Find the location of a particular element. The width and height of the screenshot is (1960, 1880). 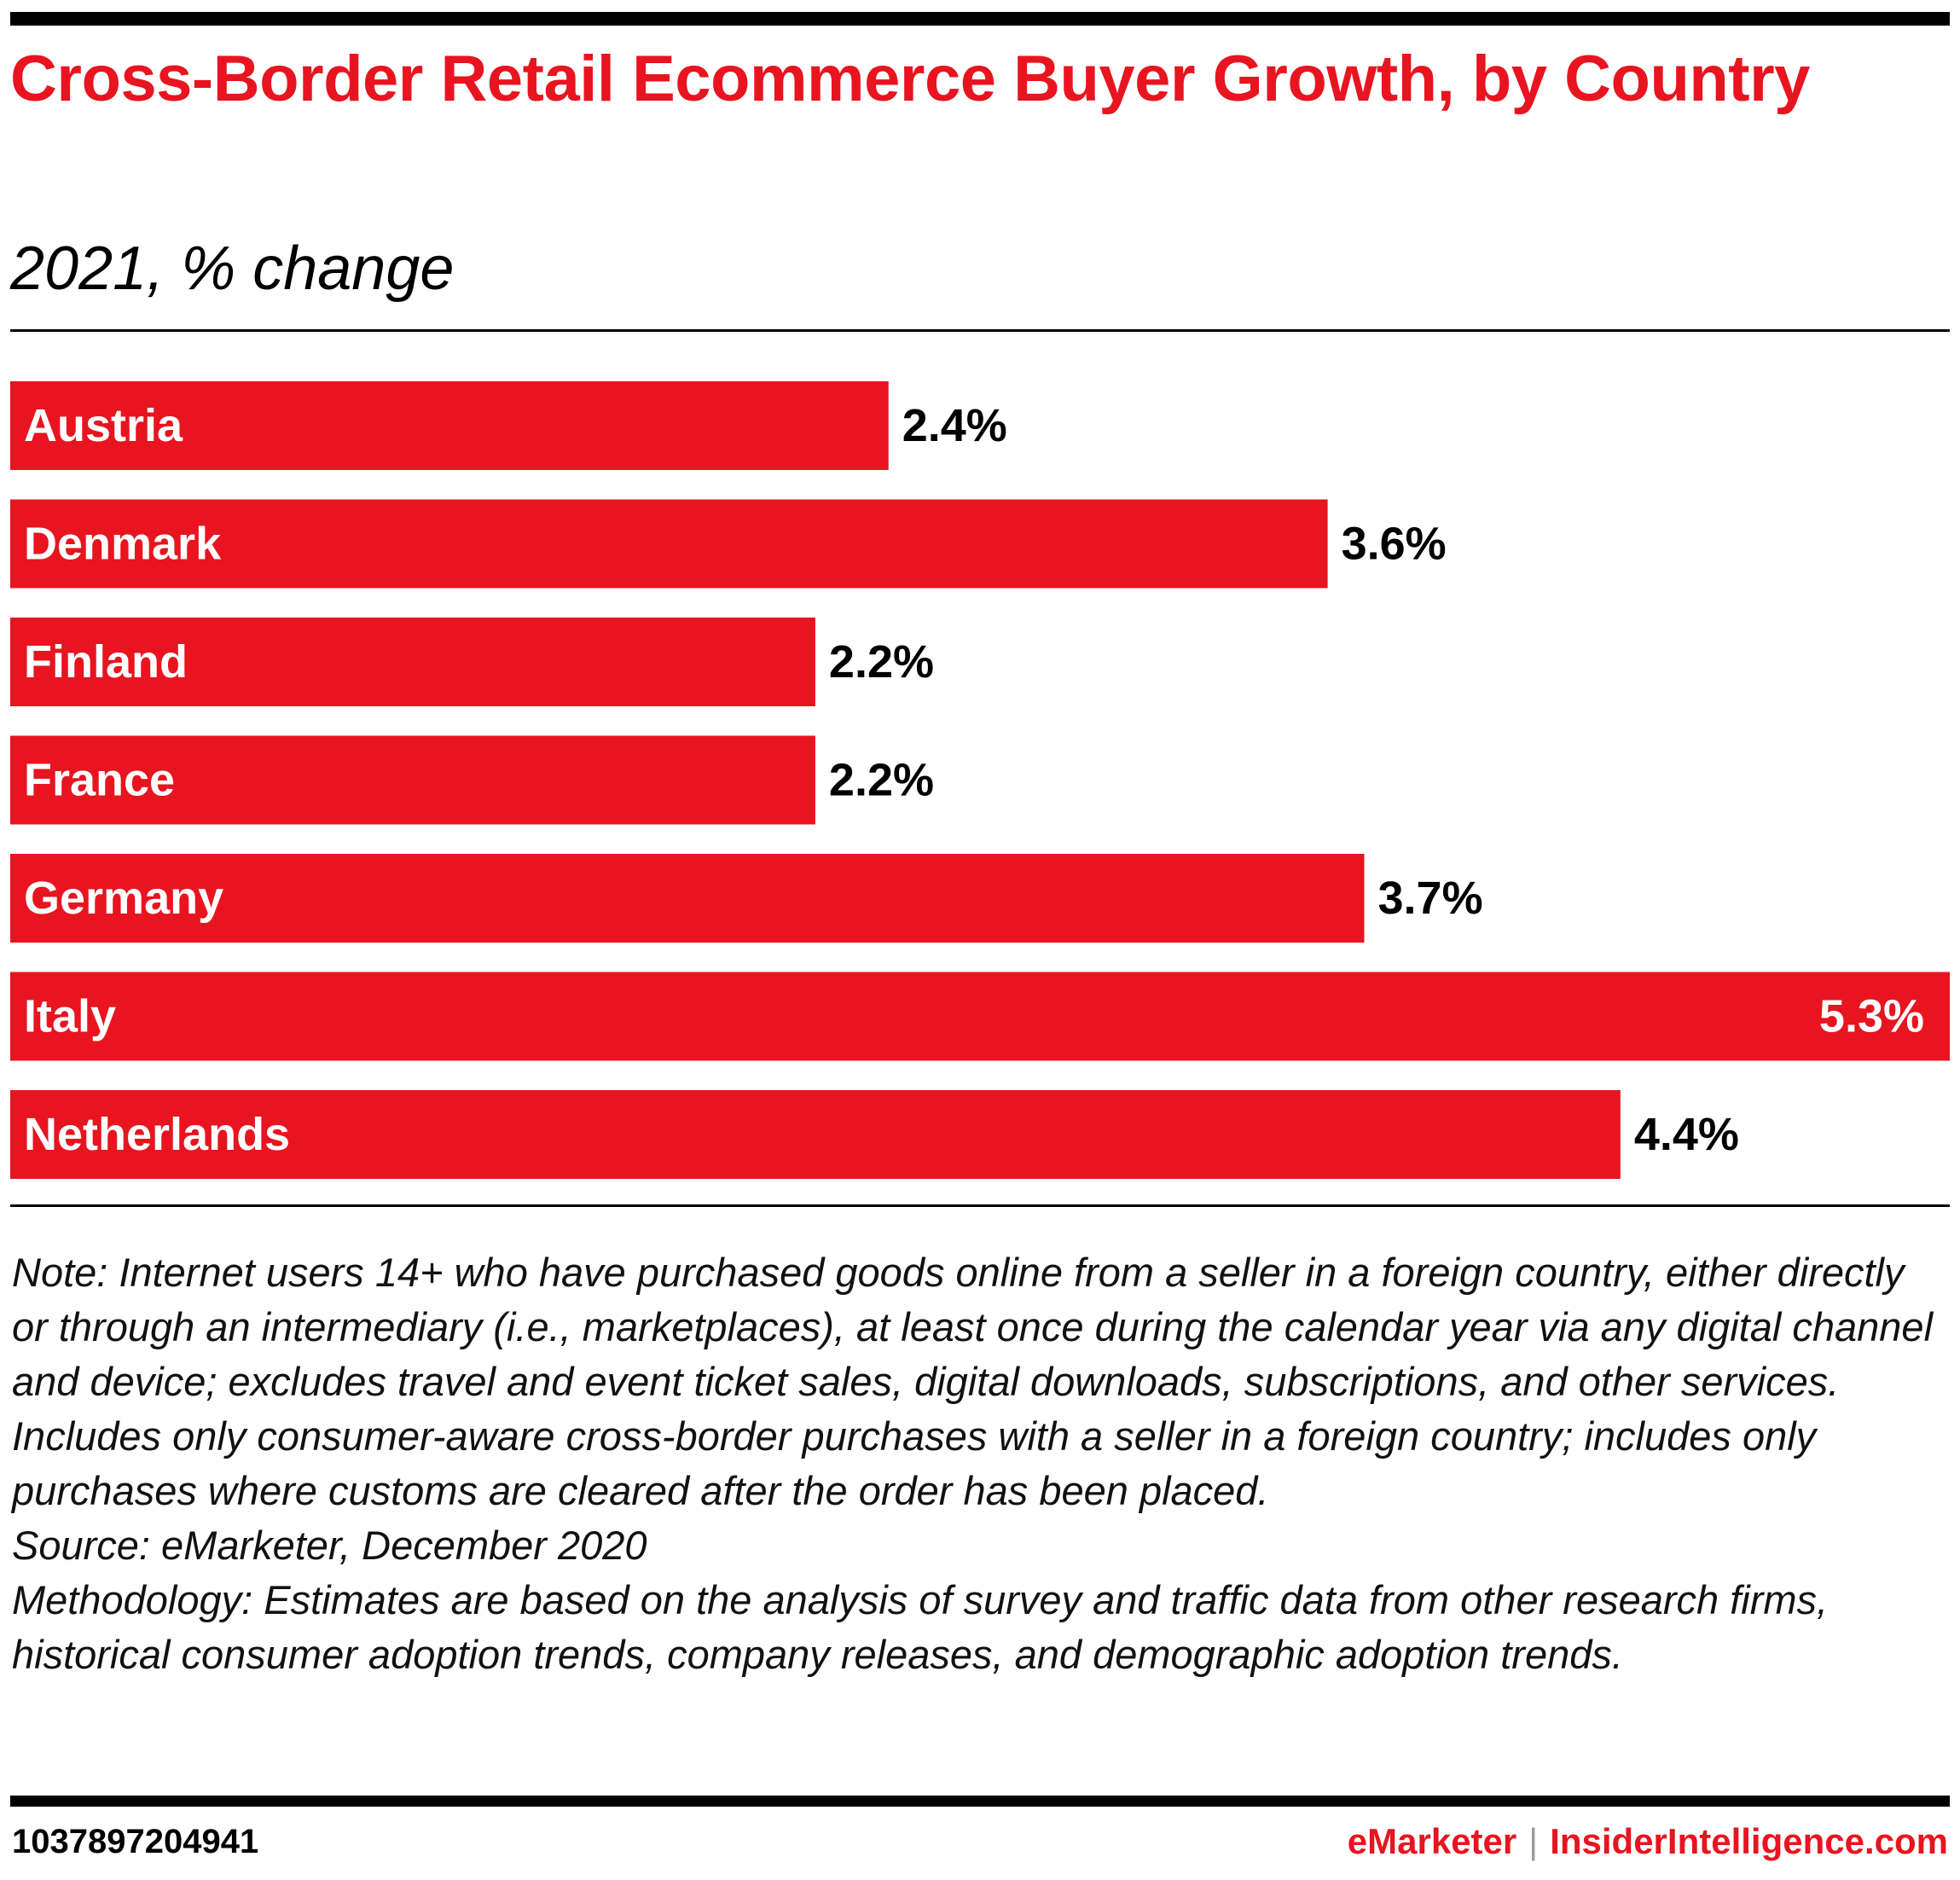

category-label-austria: Austria is located at coordinates (103, 425).